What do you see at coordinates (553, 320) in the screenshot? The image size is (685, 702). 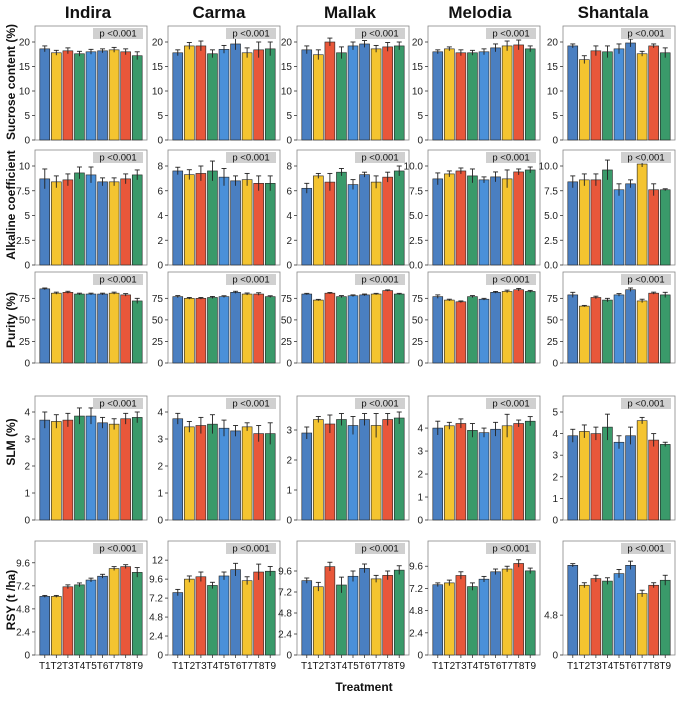 I see `y-tick-label: 50` at bounding box center [553, 320].